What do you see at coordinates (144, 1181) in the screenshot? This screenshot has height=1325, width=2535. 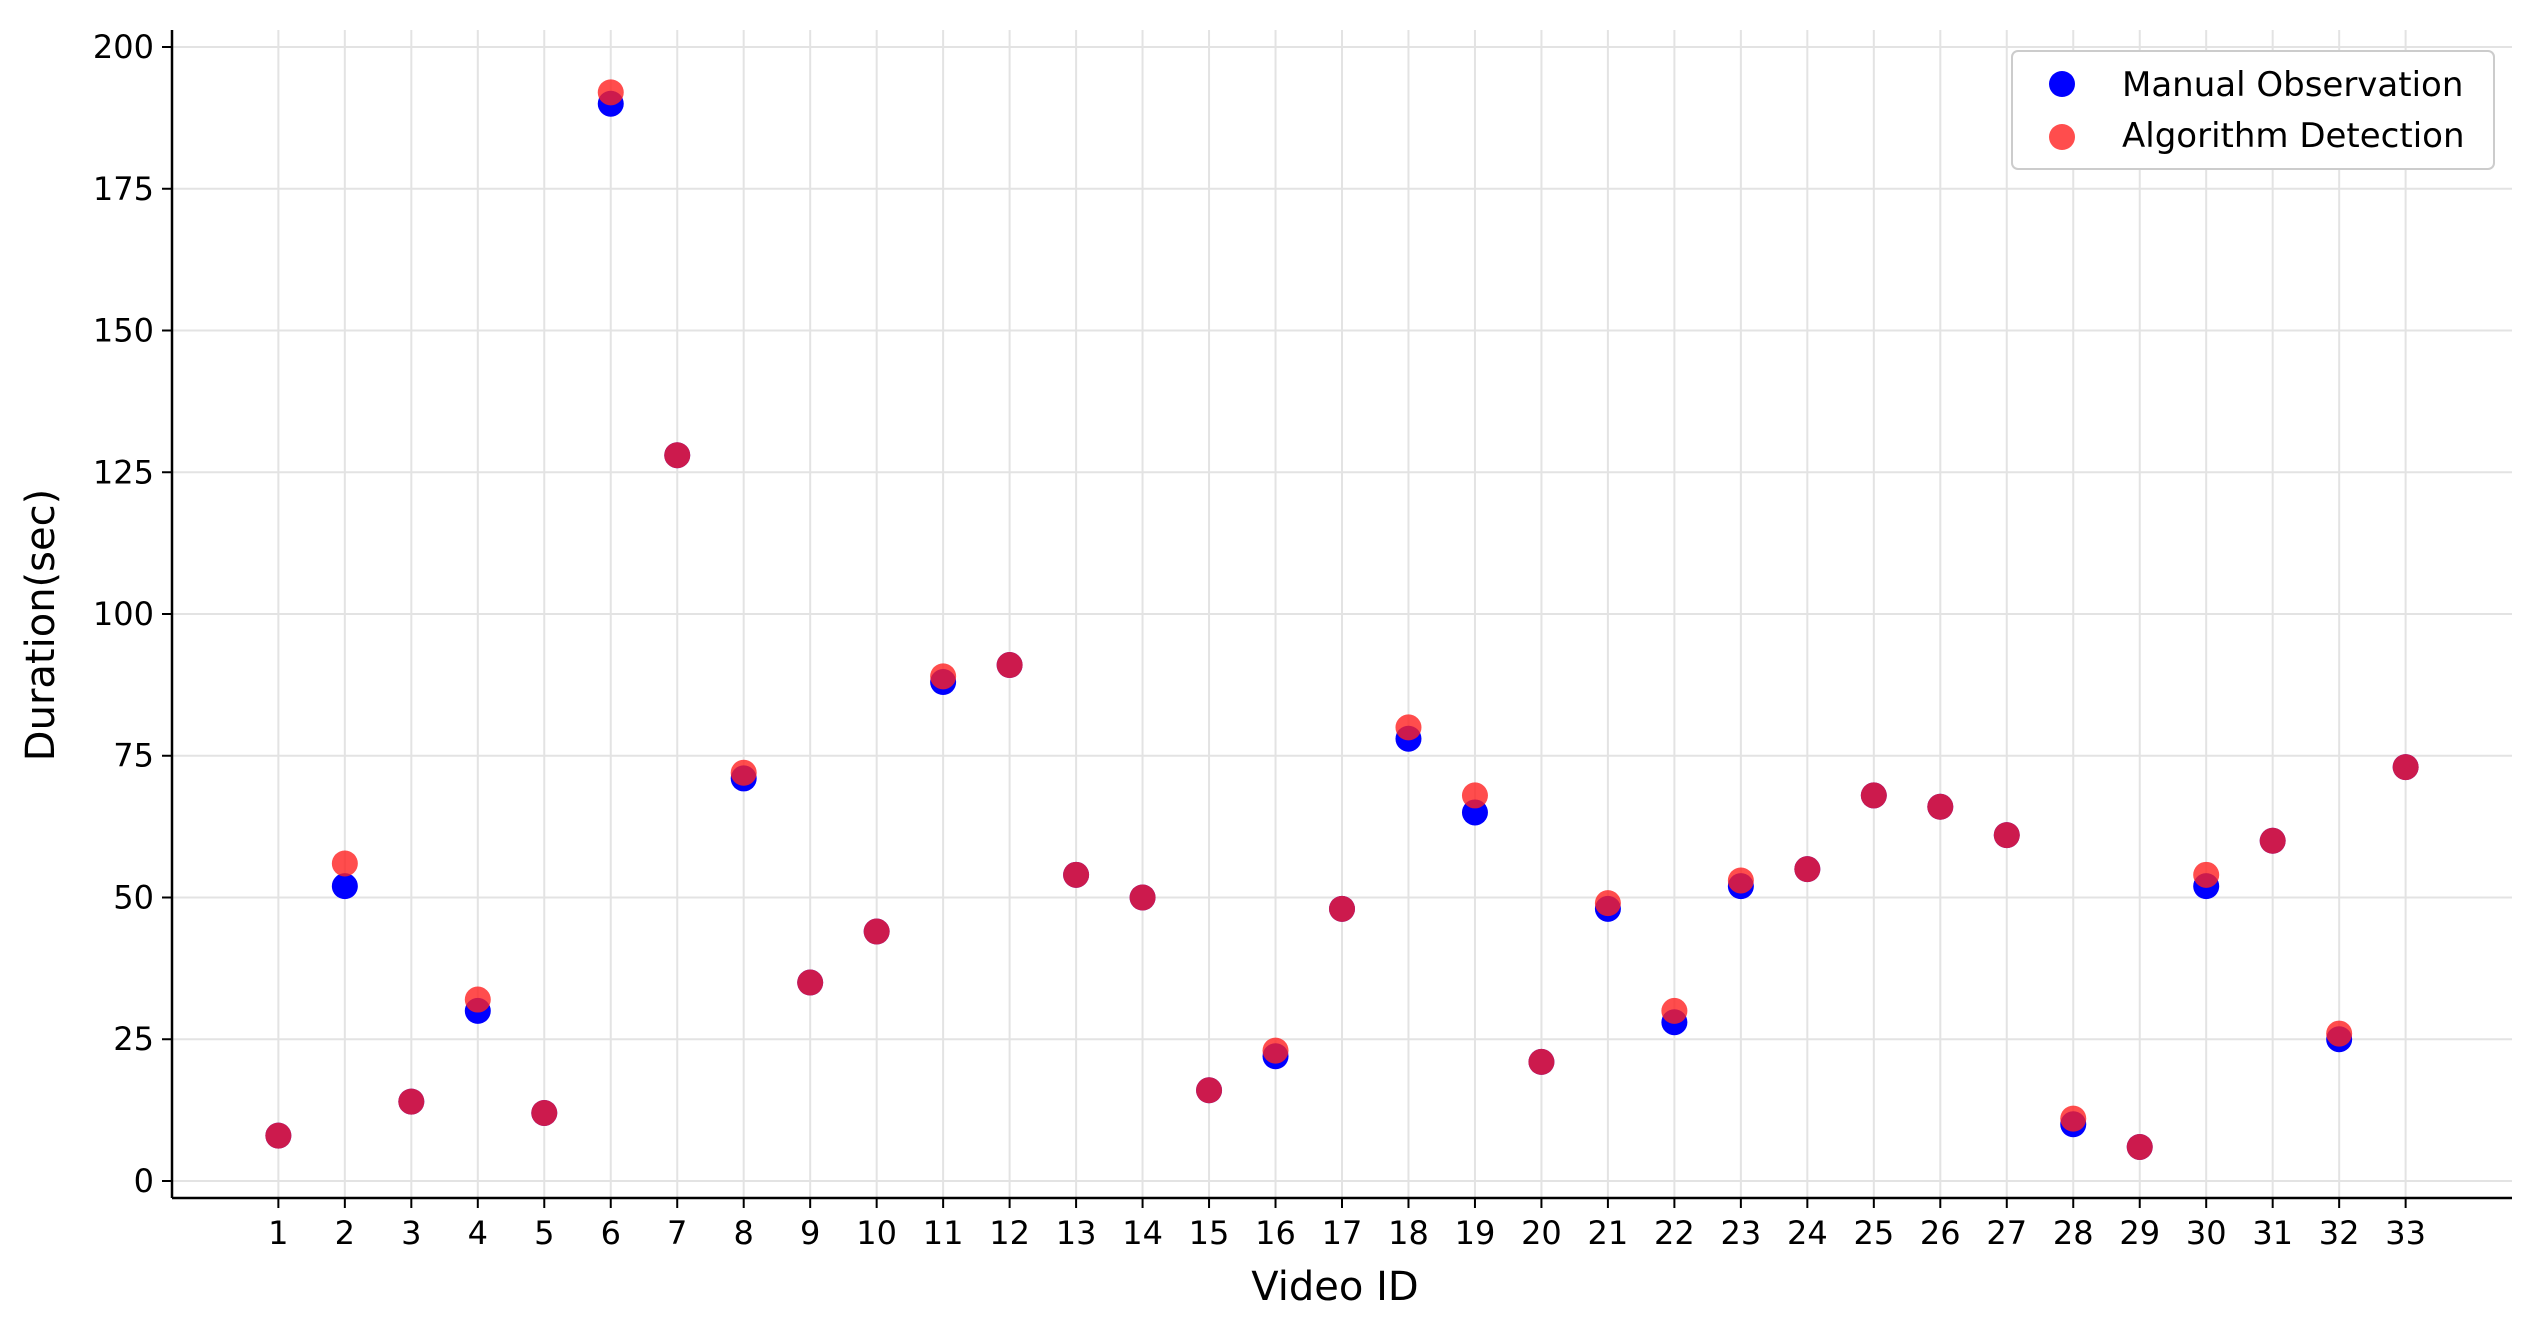 I see `y-tick-label: 0` at bounding box center [144, 1181].